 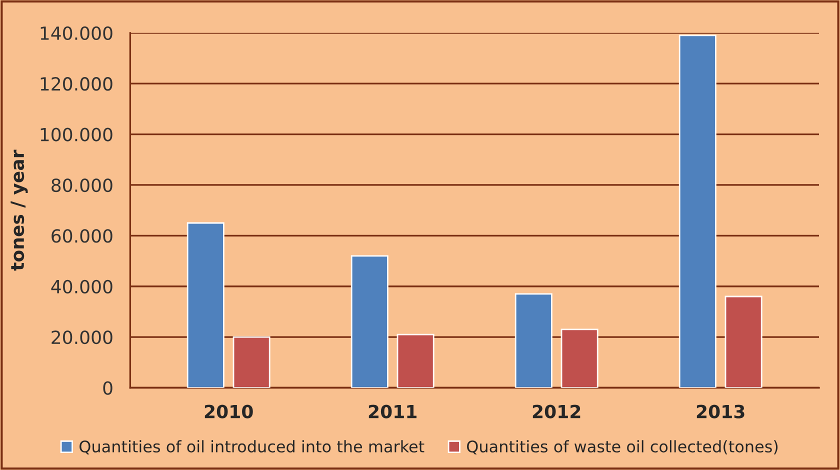 What do you see at coordinates (81, 287) in the screenshot?
I see `y-tick-label: 40.000` at bounding box center [81, 287].